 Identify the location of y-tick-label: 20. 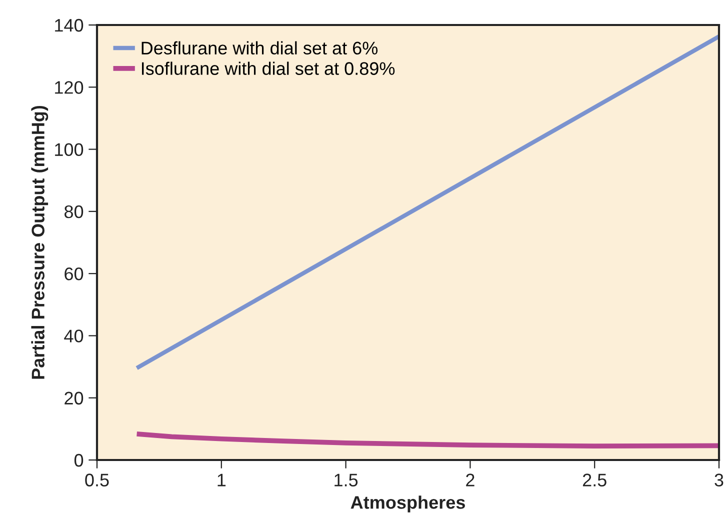
(74, 398).